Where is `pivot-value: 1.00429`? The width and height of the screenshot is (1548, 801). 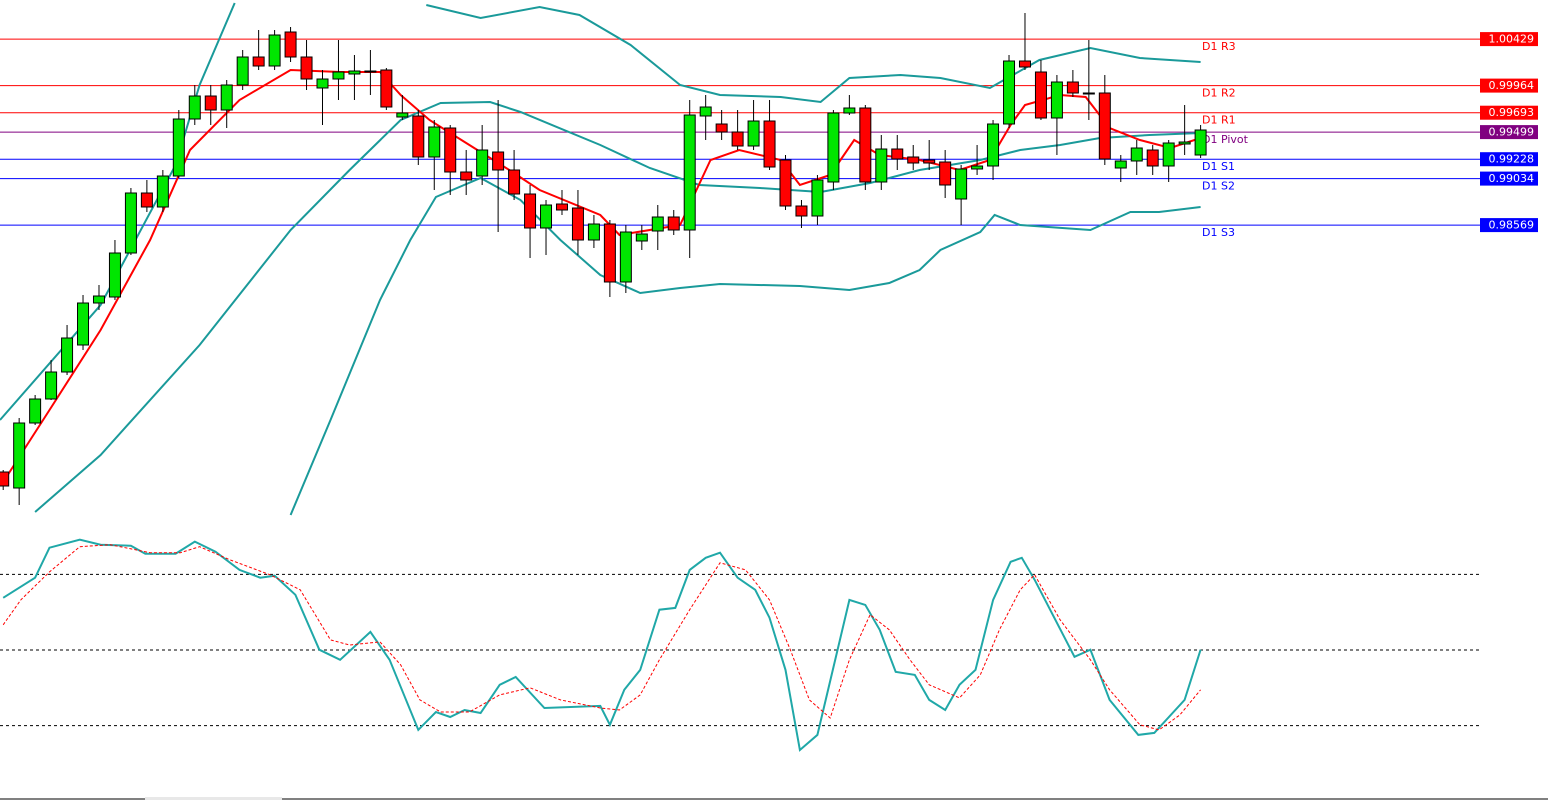
pivot-value: 1.00429 is located at coordinates (1512, 39).